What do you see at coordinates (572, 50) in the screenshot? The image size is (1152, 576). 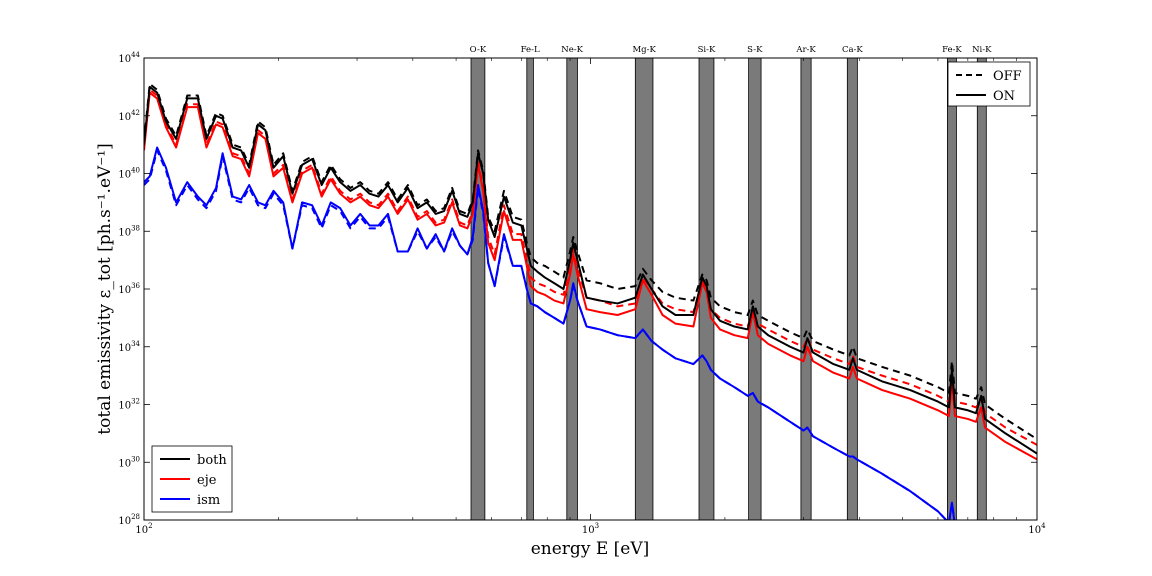 I see `band-label-ne-k: Ne-K` at bounding box center [572, 50].